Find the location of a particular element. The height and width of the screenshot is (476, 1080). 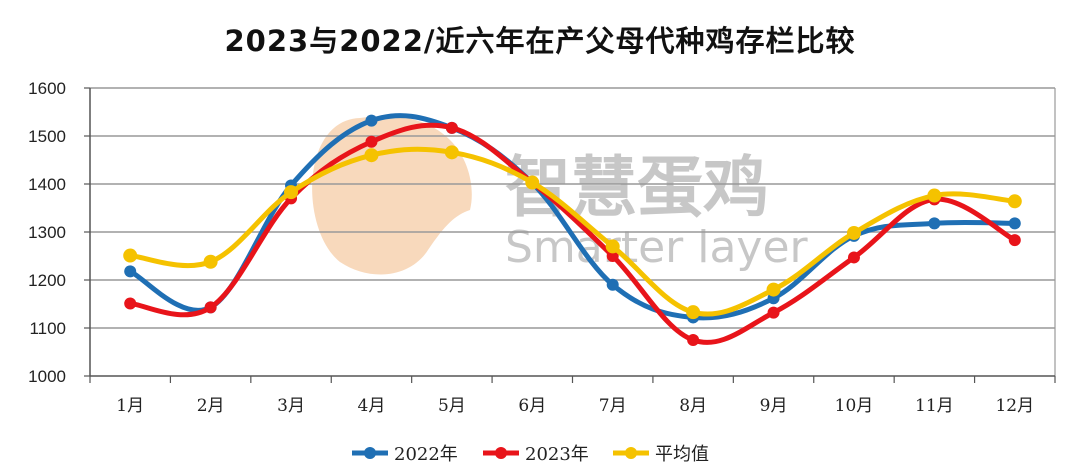

x-tick-label: 1月 is located at coordinates (130, 406).